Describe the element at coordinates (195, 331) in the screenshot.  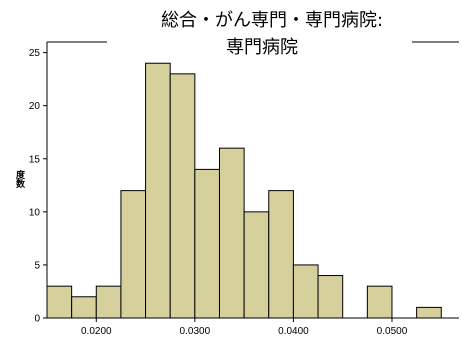
I see `x-tick-label: 0.0300` at that location.